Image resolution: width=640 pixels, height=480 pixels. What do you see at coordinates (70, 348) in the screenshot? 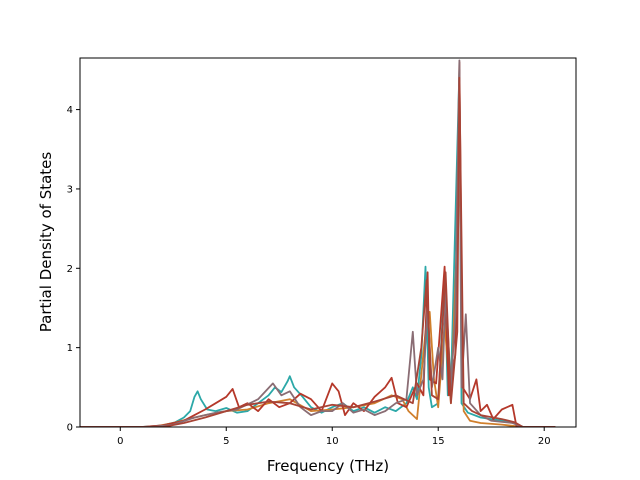
I see `y-tick-label: 1` at bounding box center [70, 348].